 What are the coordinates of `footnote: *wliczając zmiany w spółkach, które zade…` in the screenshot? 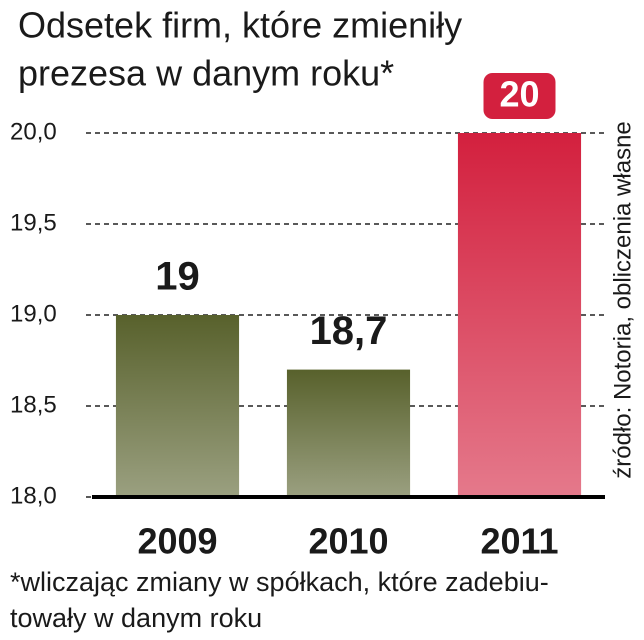 It's located at (279, 582).